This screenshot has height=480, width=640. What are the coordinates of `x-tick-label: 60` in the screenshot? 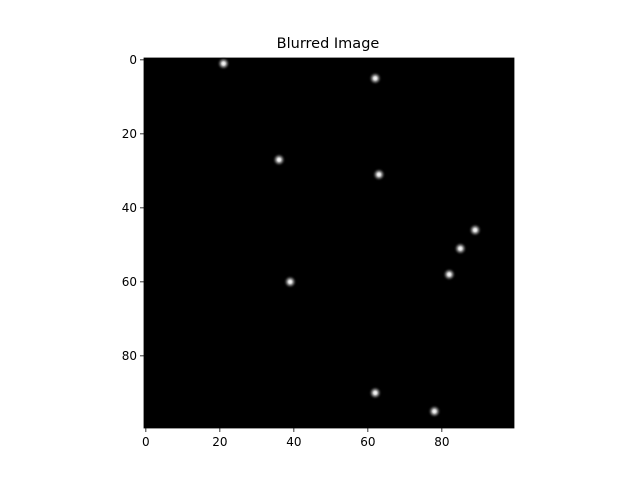 It's located at (367, 442).